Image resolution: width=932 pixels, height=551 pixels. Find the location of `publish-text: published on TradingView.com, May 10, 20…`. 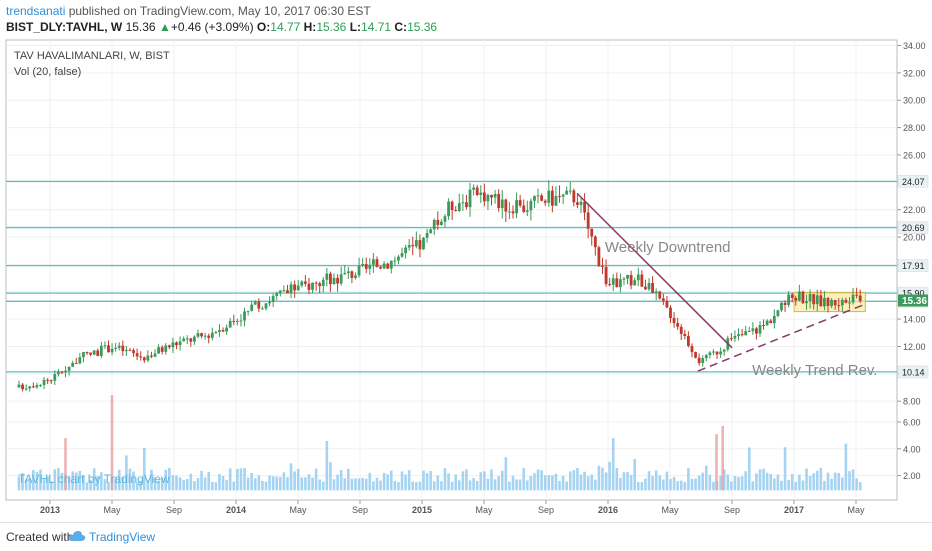

publish-text: published on TradingView.com, May 10, 20… is located at coordinates (218, 11).